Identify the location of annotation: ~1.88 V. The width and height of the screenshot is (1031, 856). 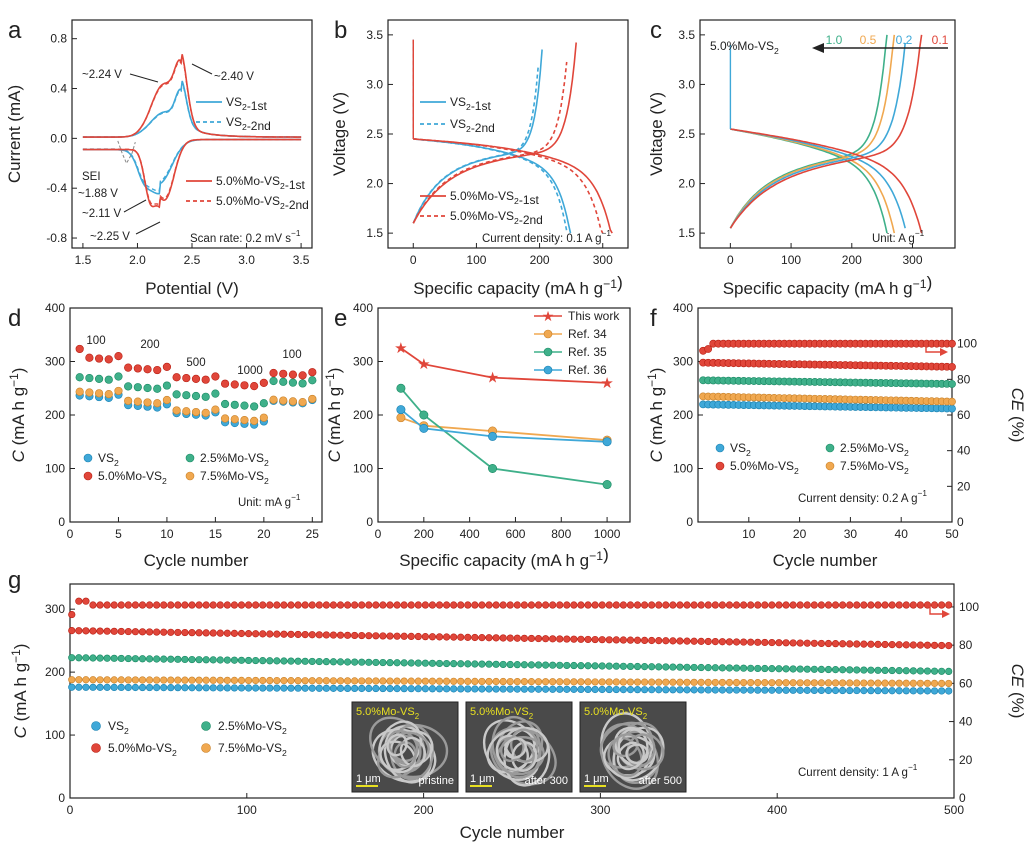
(98, 194).